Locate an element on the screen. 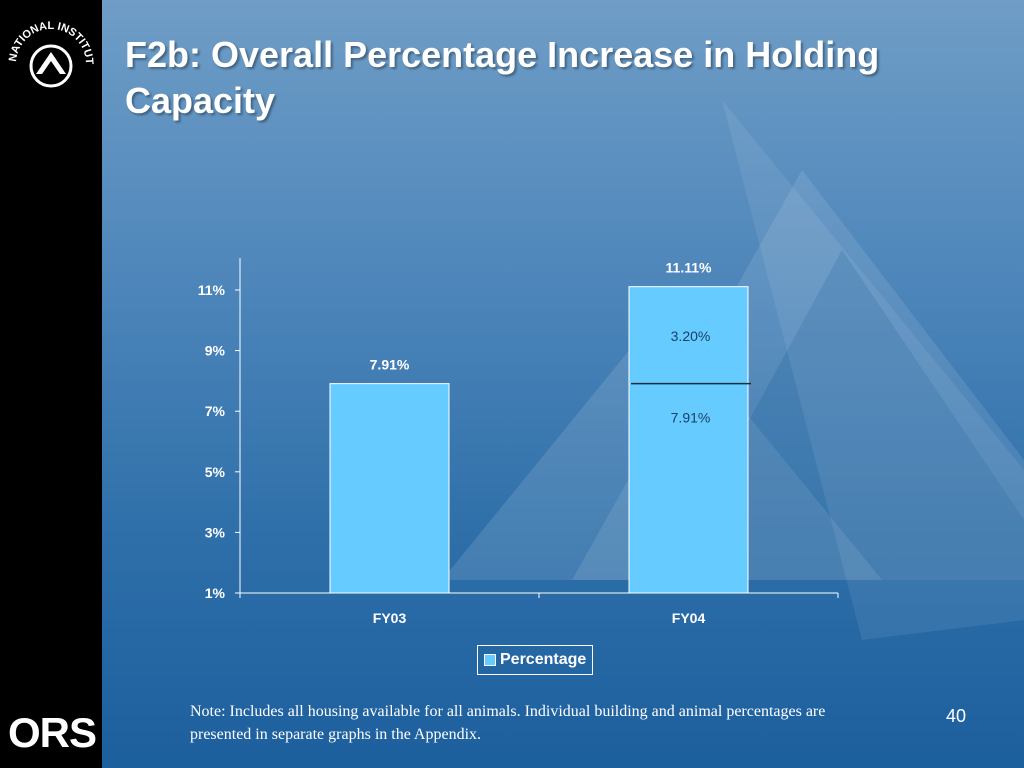 This screenshot has width=1024, height=768. segment-label: 7.91% is located at coordinates (691, 418).